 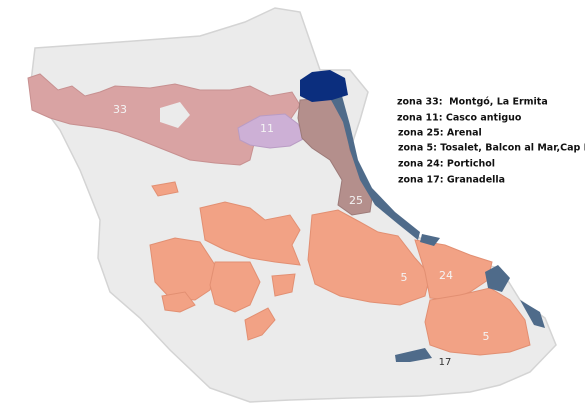 What do you see at coordinates (356, 200) in the screenshot?
I see `zone-label: 25` at bounding box center [356, 200].